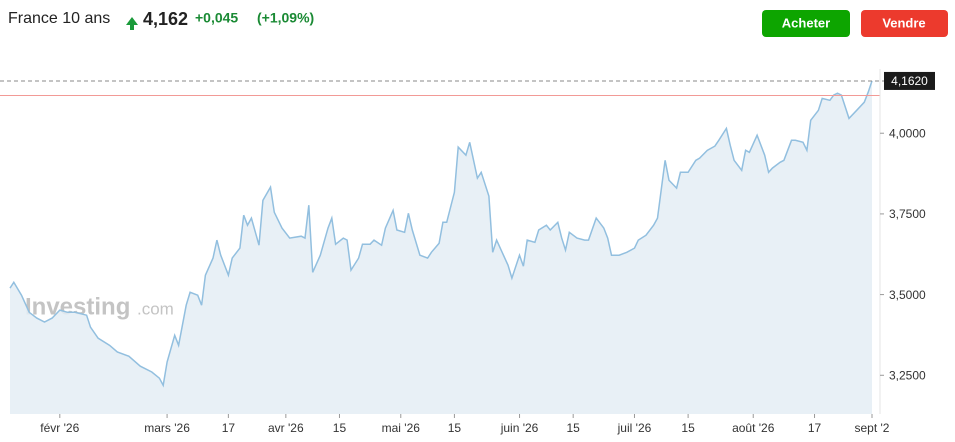  What do you see at coordinates (907, 295) in the screenshot?
I see `y-tick-label: 3,5000` at bounding box center [907, 295].